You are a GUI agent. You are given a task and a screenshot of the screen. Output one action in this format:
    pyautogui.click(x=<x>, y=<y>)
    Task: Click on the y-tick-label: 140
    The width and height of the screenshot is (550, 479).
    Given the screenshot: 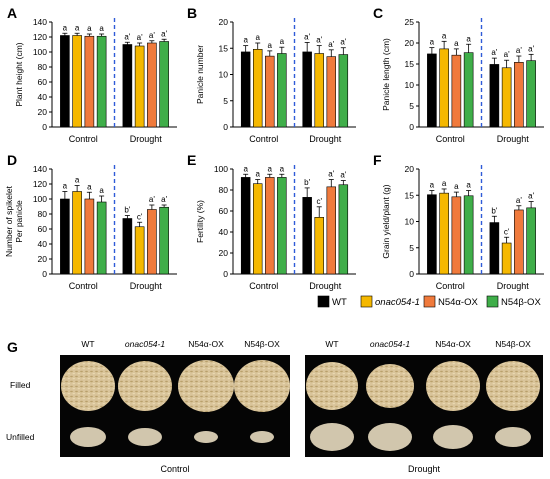 What is the action you would take?
    pyautogui.click(x=40, y=169)
    